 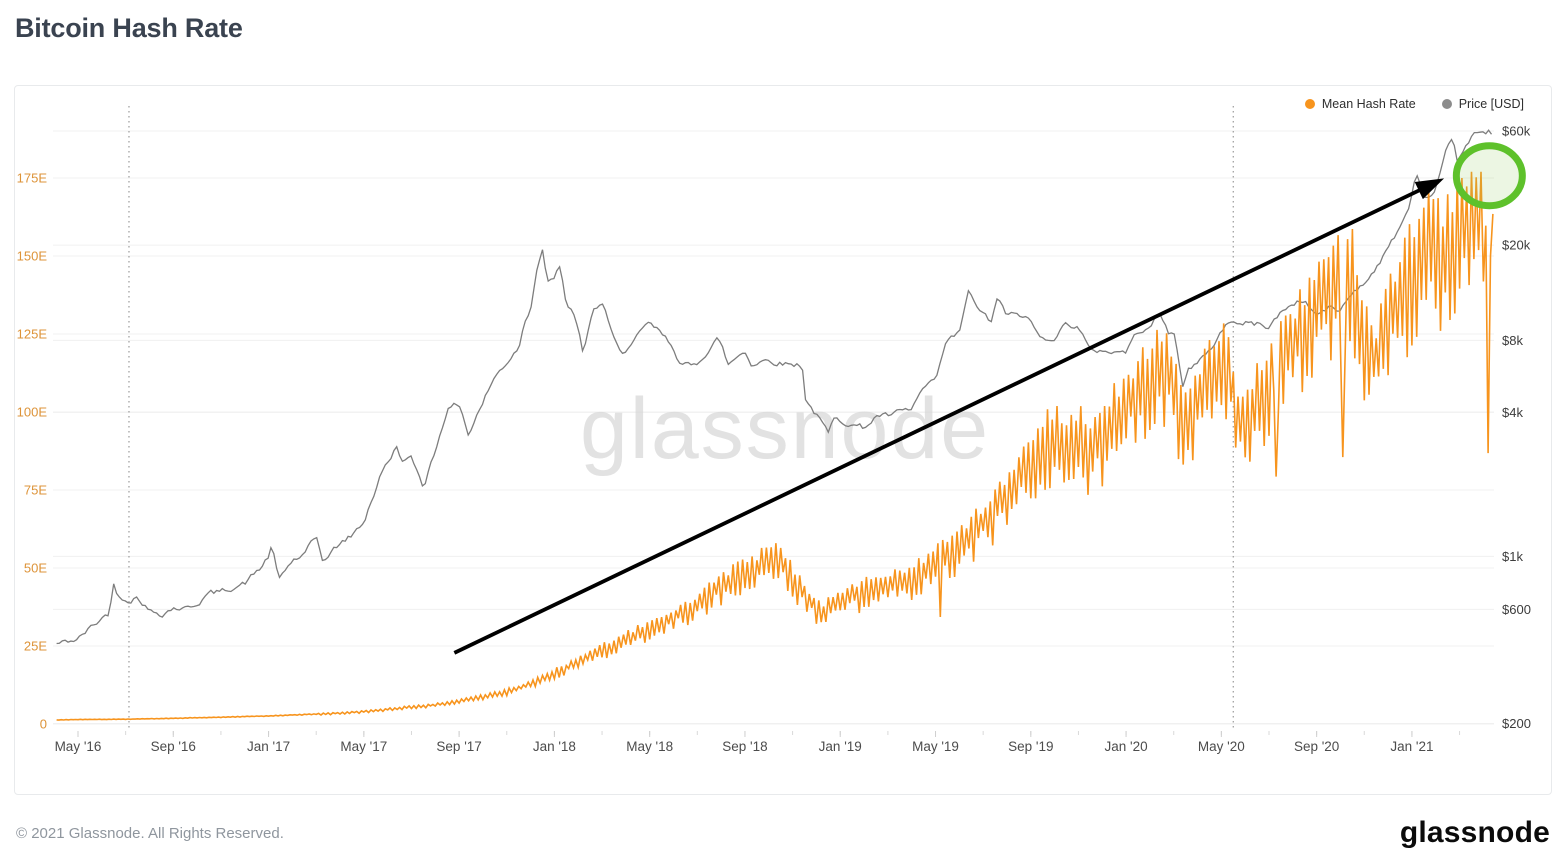 I want to click on left-axis-tick-label: 175E, so click(x=32, y=178).